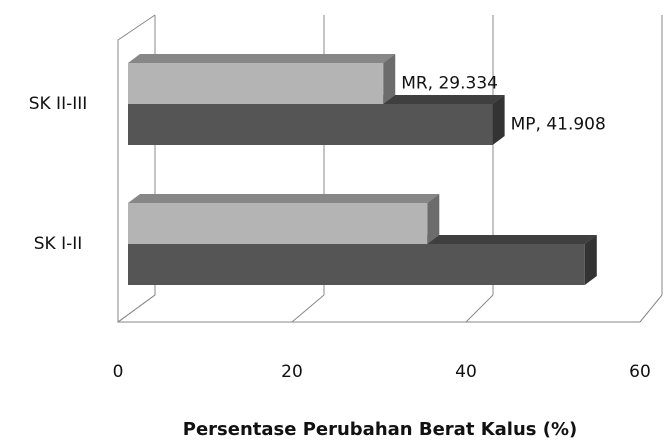  Describe the element at coordinates (380, 429) in the screenshot. I see `x-axis-label: Persentase Perubahan Berat Kalus (%)` at that location.